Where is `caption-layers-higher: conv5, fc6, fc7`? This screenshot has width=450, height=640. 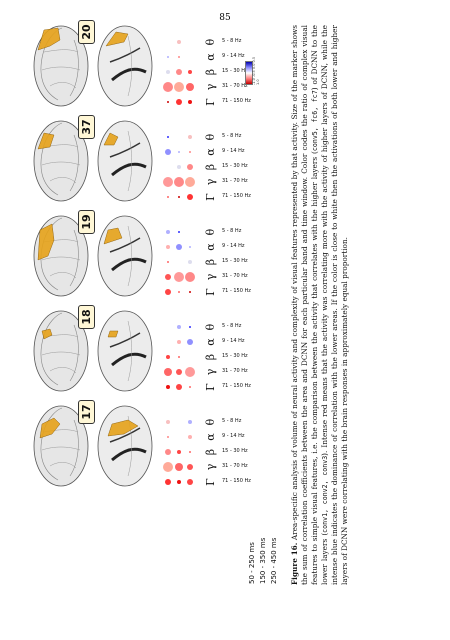
caption-layers-higher: conv5, fc6, fc7 is located at coordinates (315, 121).